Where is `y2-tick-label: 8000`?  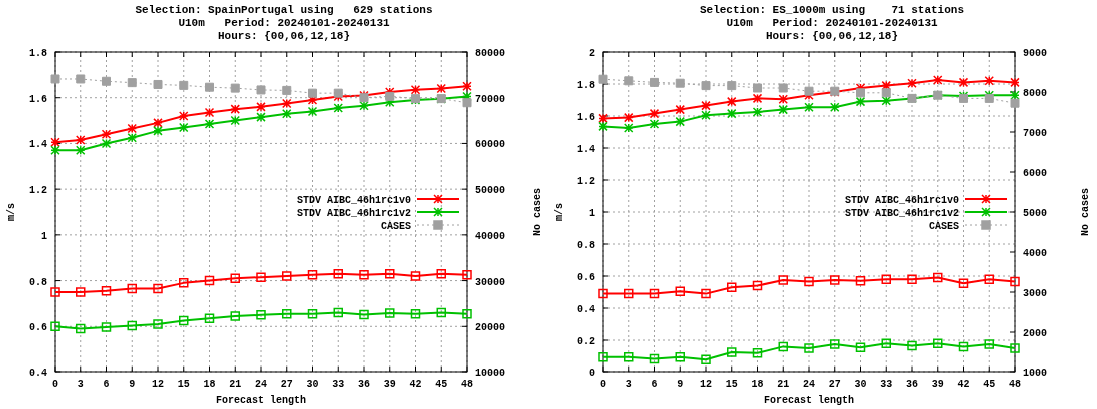
y2-tick-label: 8000 is located at coordinates (1035, 93).